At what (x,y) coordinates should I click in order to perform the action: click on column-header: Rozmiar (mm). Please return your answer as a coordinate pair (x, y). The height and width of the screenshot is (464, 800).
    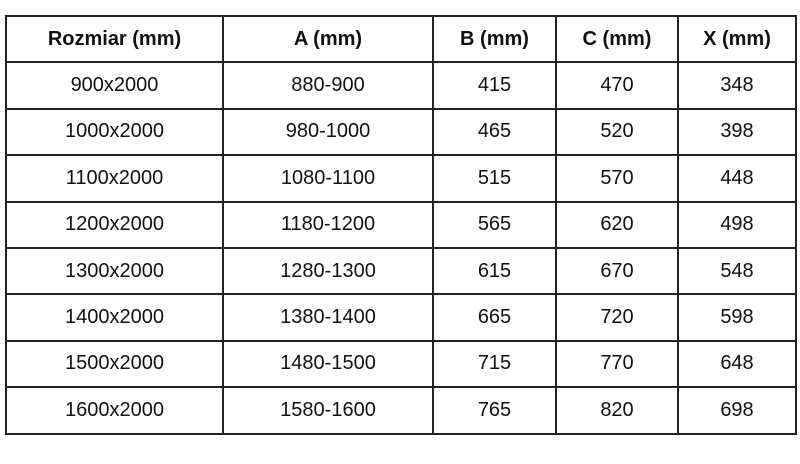
    Looking at the image, I should click on (114, 39).